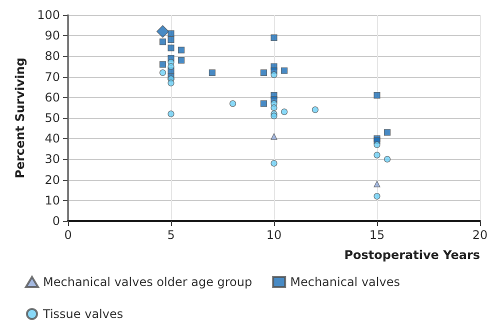 The width and height of the screenshot is (500, 329). What do you see at coordinates (20, 118) in the screenshot?
I see `y-axis-title: Percent Surviving` at bounding box center [20, 118].